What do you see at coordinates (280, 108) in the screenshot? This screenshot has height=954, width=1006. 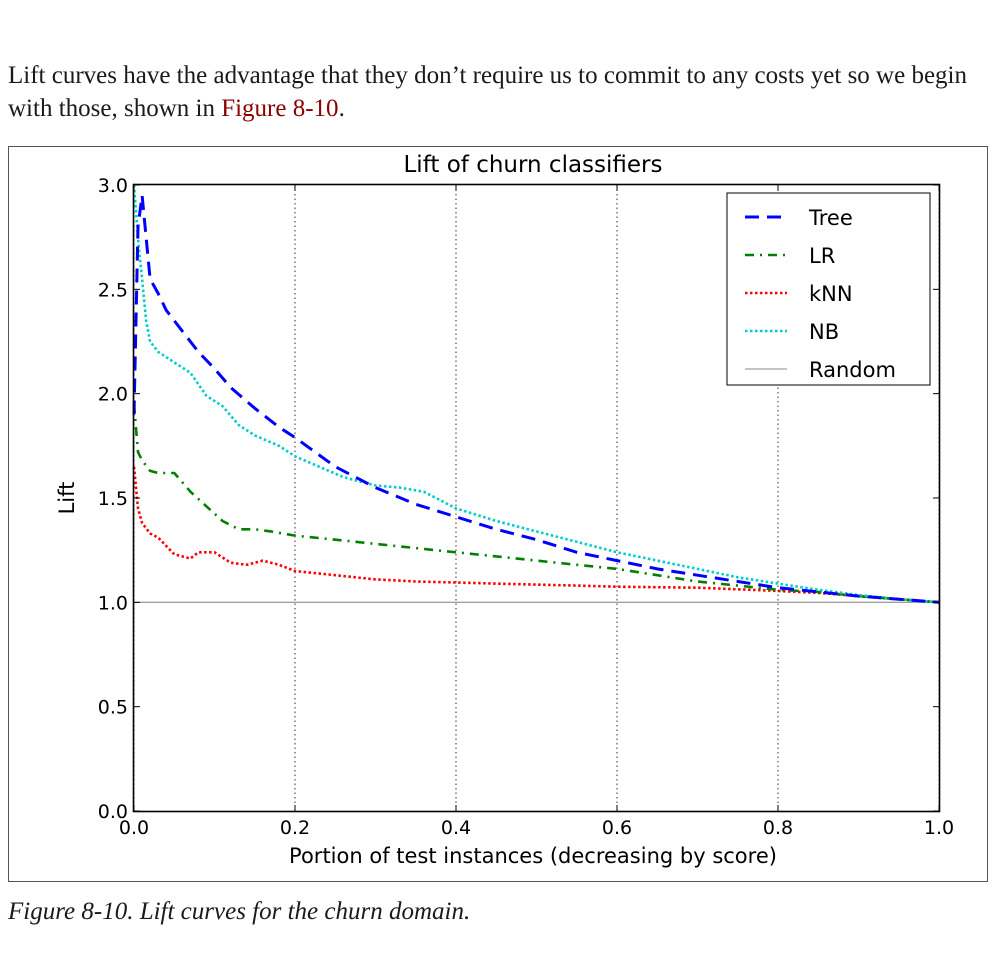 I see `figure-link: Figure 8-10` at bounding box center [280, 108].